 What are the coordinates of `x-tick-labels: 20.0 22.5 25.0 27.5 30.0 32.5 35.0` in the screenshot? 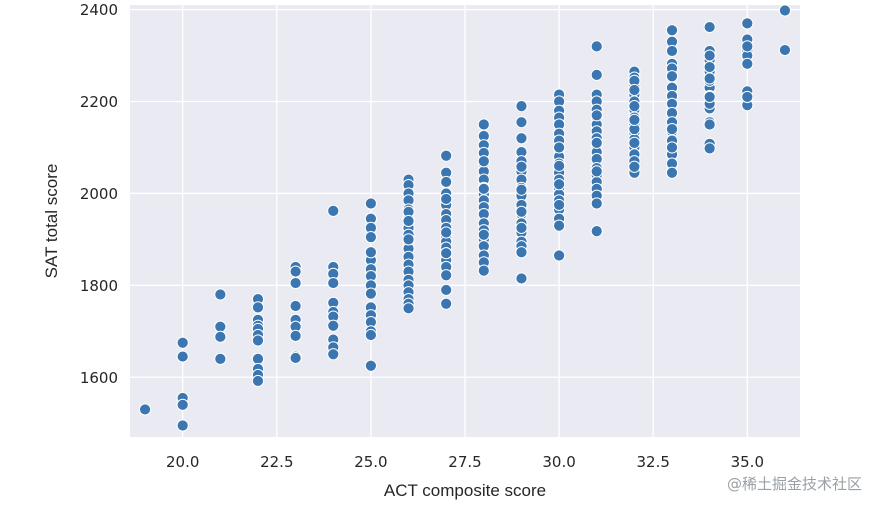 It's located at (465, 462).